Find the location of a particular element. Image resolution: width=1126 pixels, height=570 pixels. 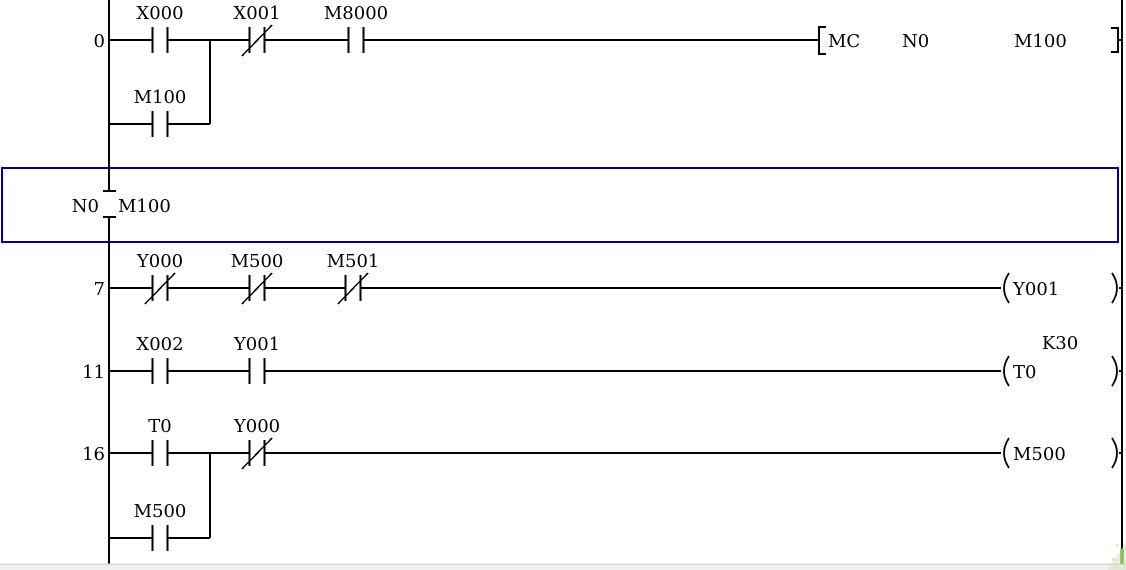

step-number: 11 is located at coordinates (93, 372).